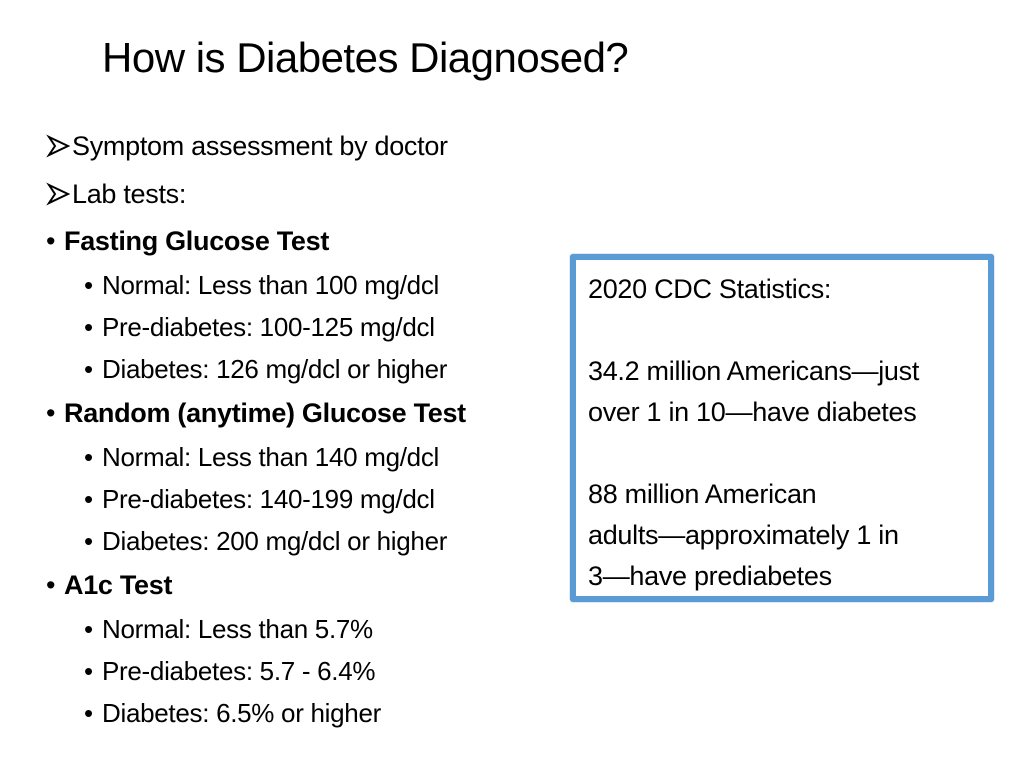  What do you see at coordinates (270, 285) in the screenshot?
I see `list-subitem-label: Normal: Less than 100 mg/dcl` at bounding box center [270, 285].